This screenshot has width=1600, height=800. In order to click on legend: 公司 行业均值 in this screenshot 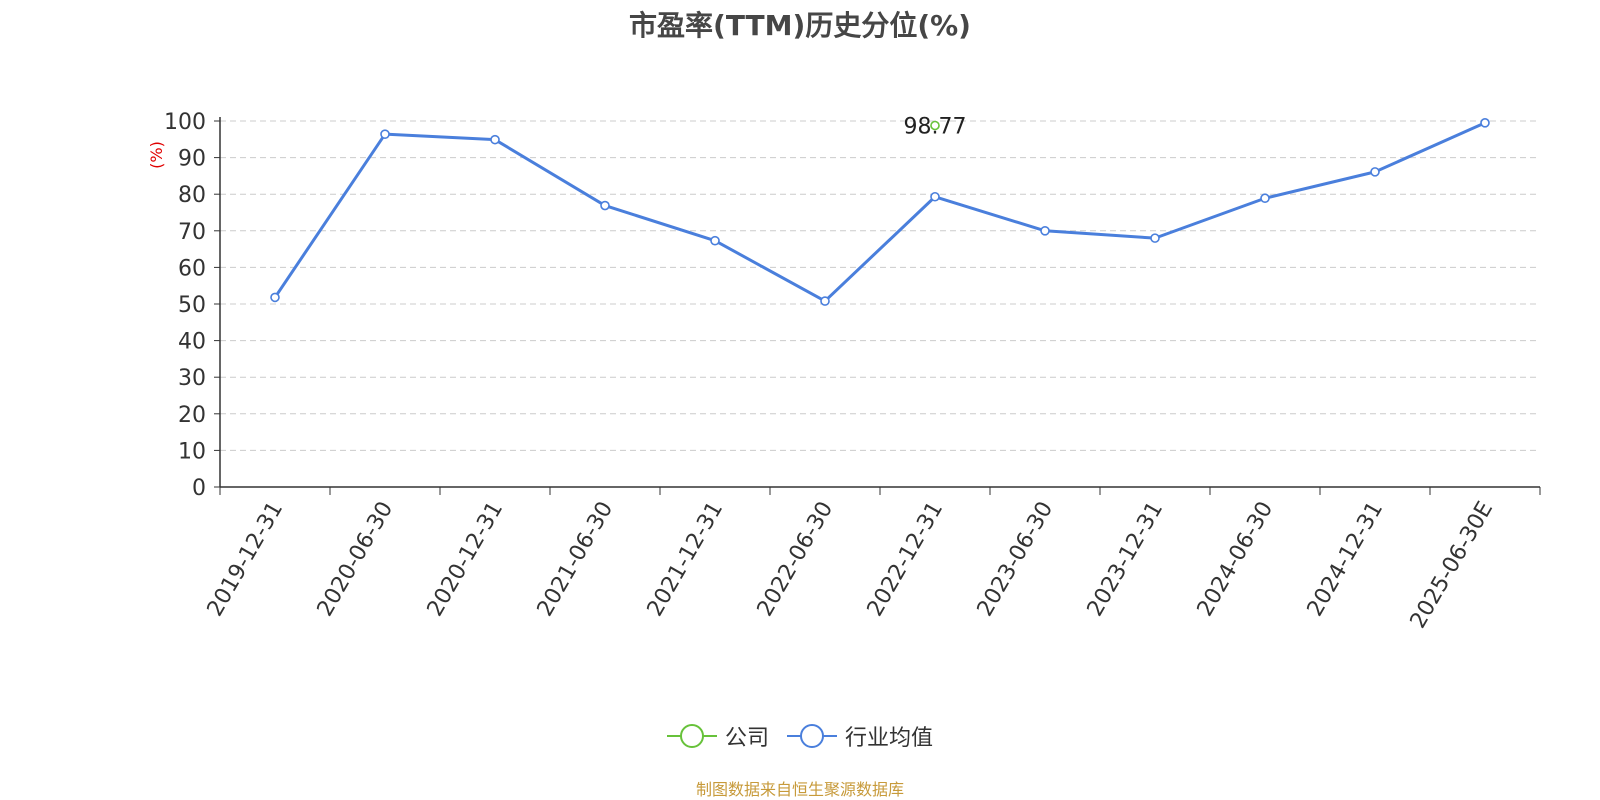, I will do `click(800, 736)`.